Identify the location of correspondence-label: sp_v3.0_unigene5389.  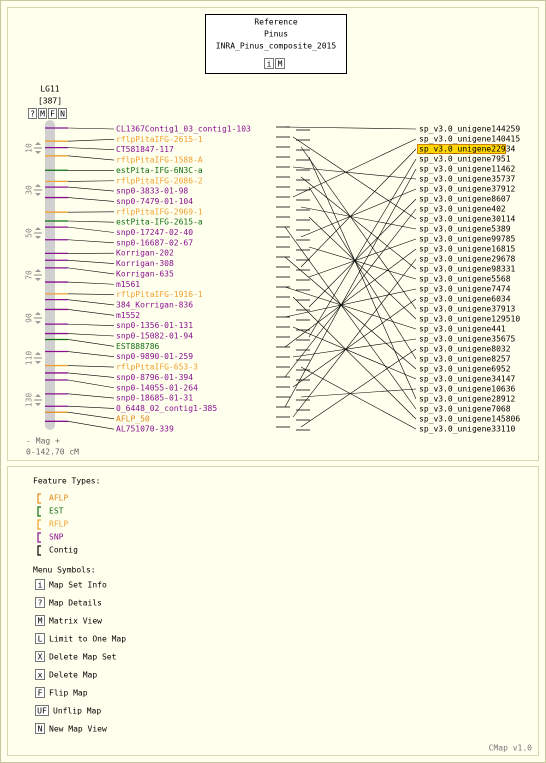
(465, 229).